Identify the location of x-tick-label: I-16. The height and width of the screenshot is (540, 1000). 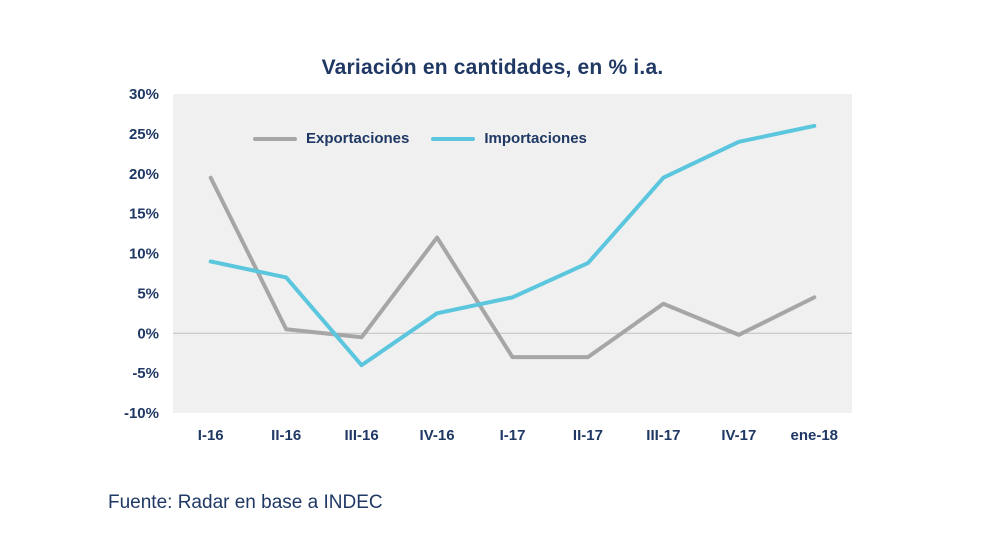
(211, 435).